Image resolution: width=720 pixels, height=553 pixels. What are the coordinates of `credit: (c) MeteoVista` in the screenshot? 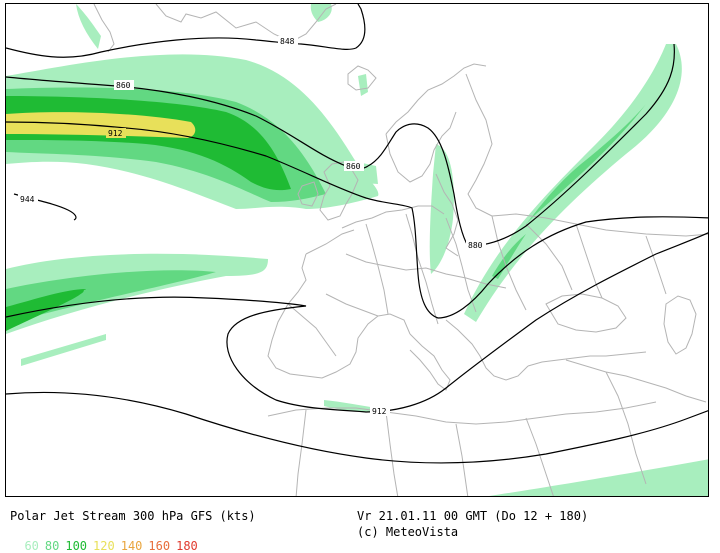 It's located at (408, 532).